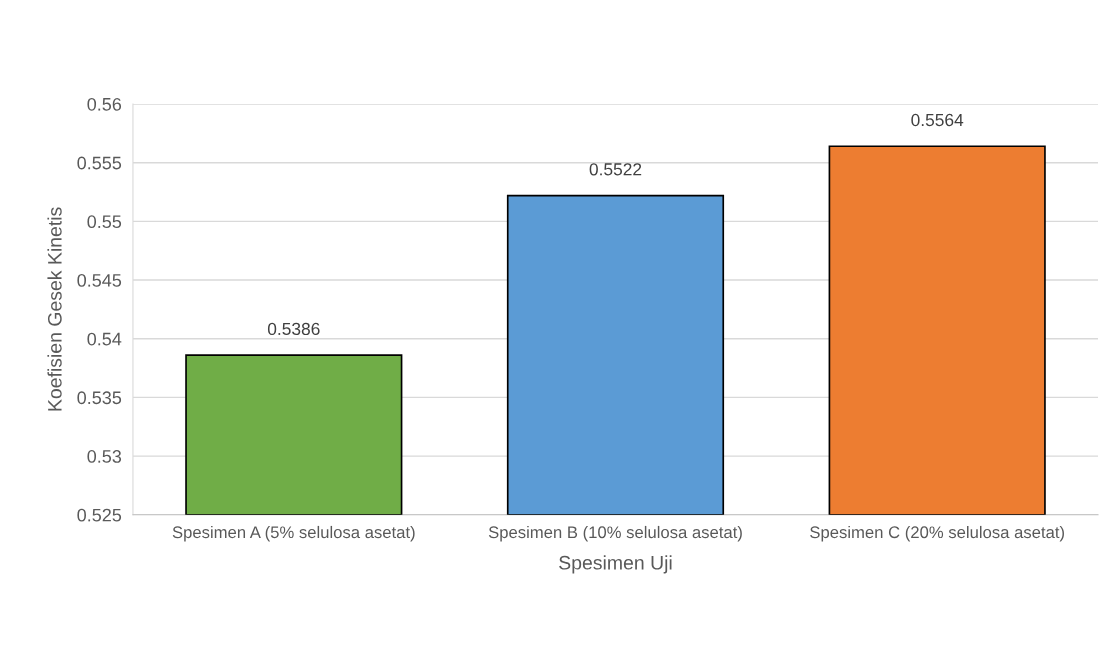 The height and width of the screenshot is (650, 1108). What do you see at coordinates (104, 222) in the screenshot?
I see `y-tick-label: 0.55` at bounding box center [104, 222].